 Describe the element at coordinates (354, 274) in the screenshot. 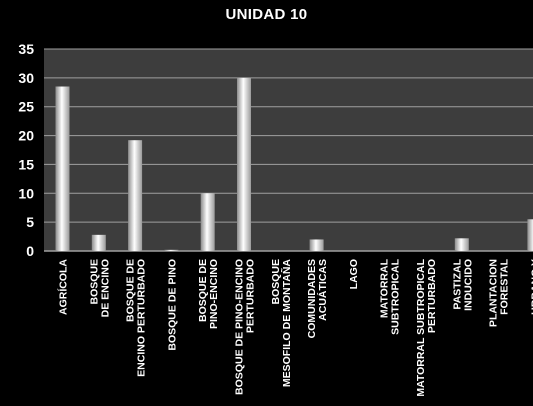

I see `x-category-label: LAGO` at that location.